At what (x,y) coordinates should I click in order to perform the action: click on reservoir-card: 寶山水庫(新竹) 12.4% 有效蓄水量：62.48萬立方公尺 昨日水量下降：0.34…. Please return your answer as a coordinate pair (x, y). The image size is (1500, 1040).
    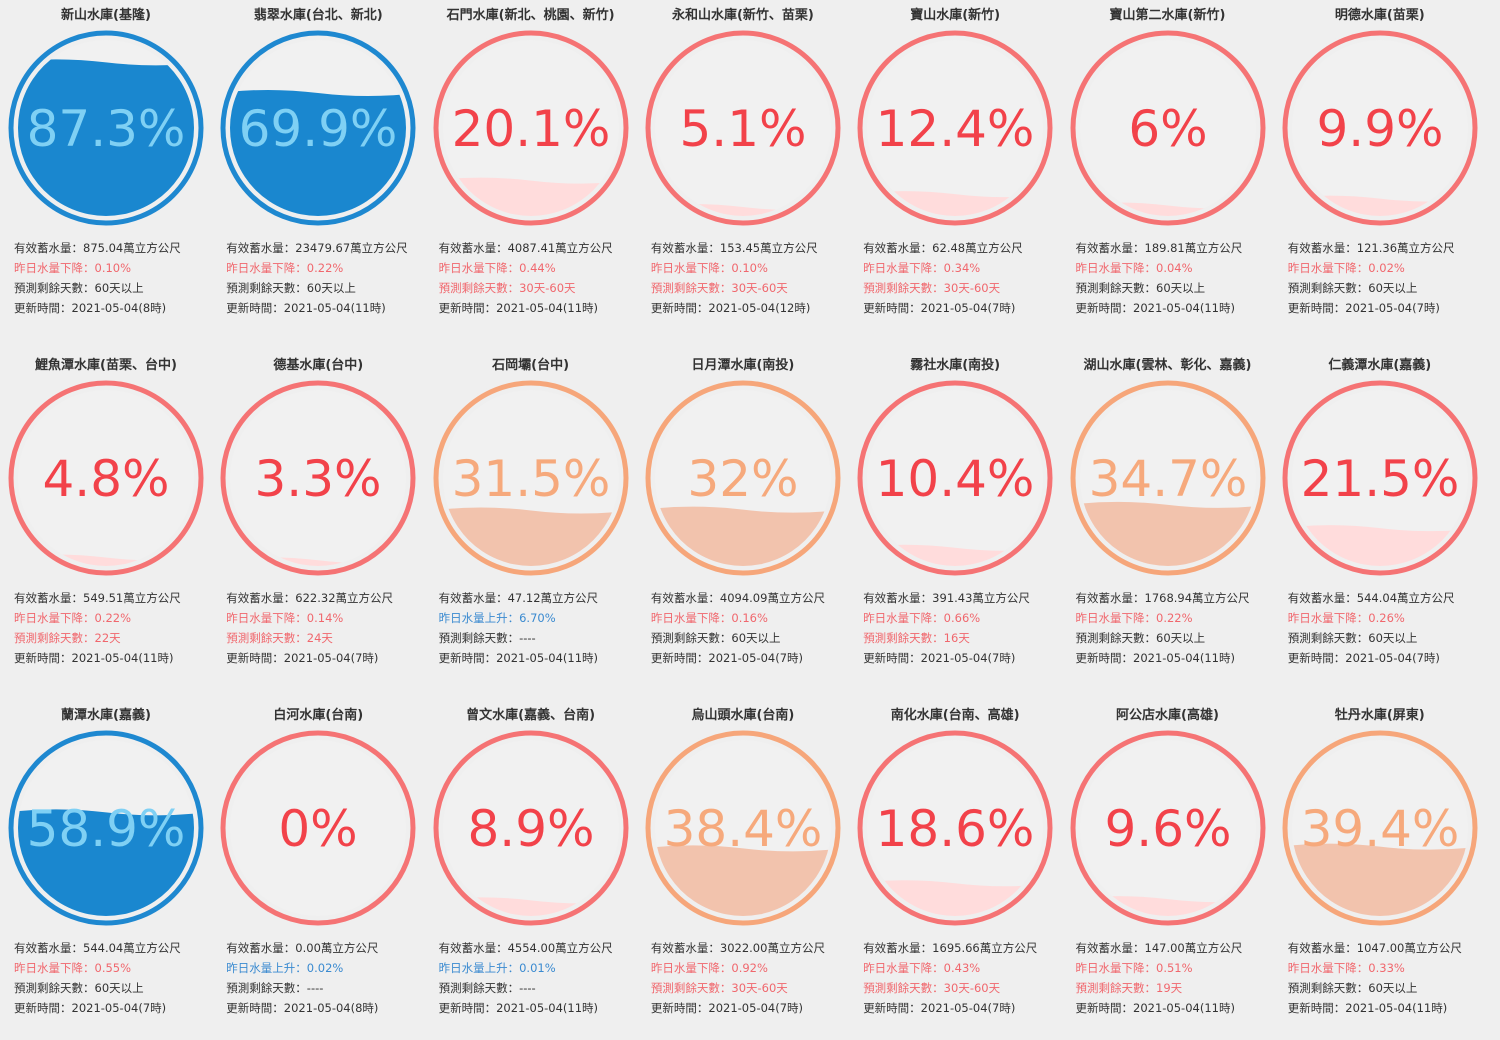
    Looking at the image, I should click on (955, 170).